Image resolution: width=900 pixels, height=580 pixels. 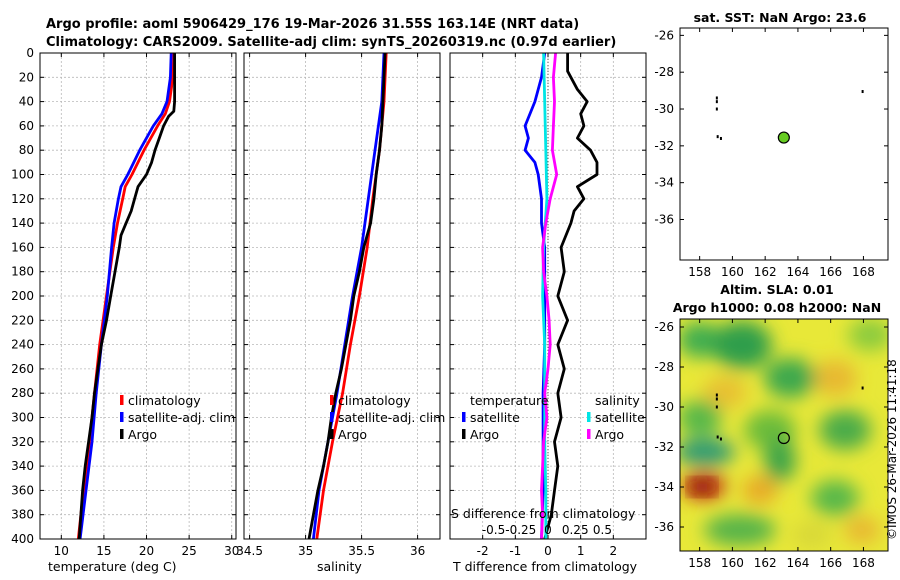 What do you see at coordinates (22, 369) in the screenshot?
I see `y-tick-label: 260` at bounding box center [22, 369].